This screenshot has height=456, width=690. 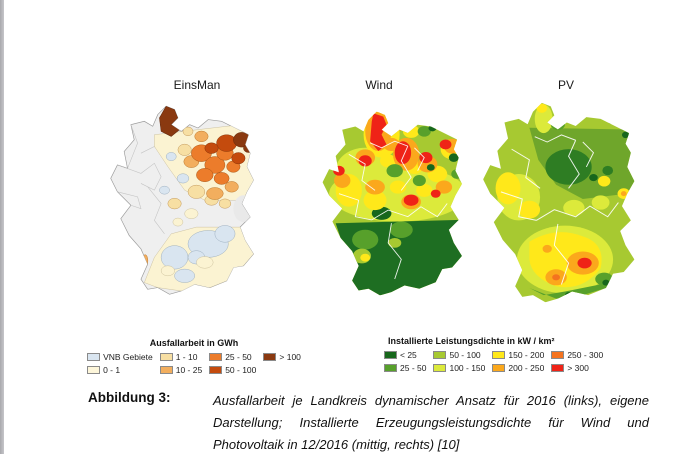 What do you see at coordinates (129, 397) in the screenshot?
I see `figure-caption-label: Abbildung 3:` at bounding box center [129, 397].